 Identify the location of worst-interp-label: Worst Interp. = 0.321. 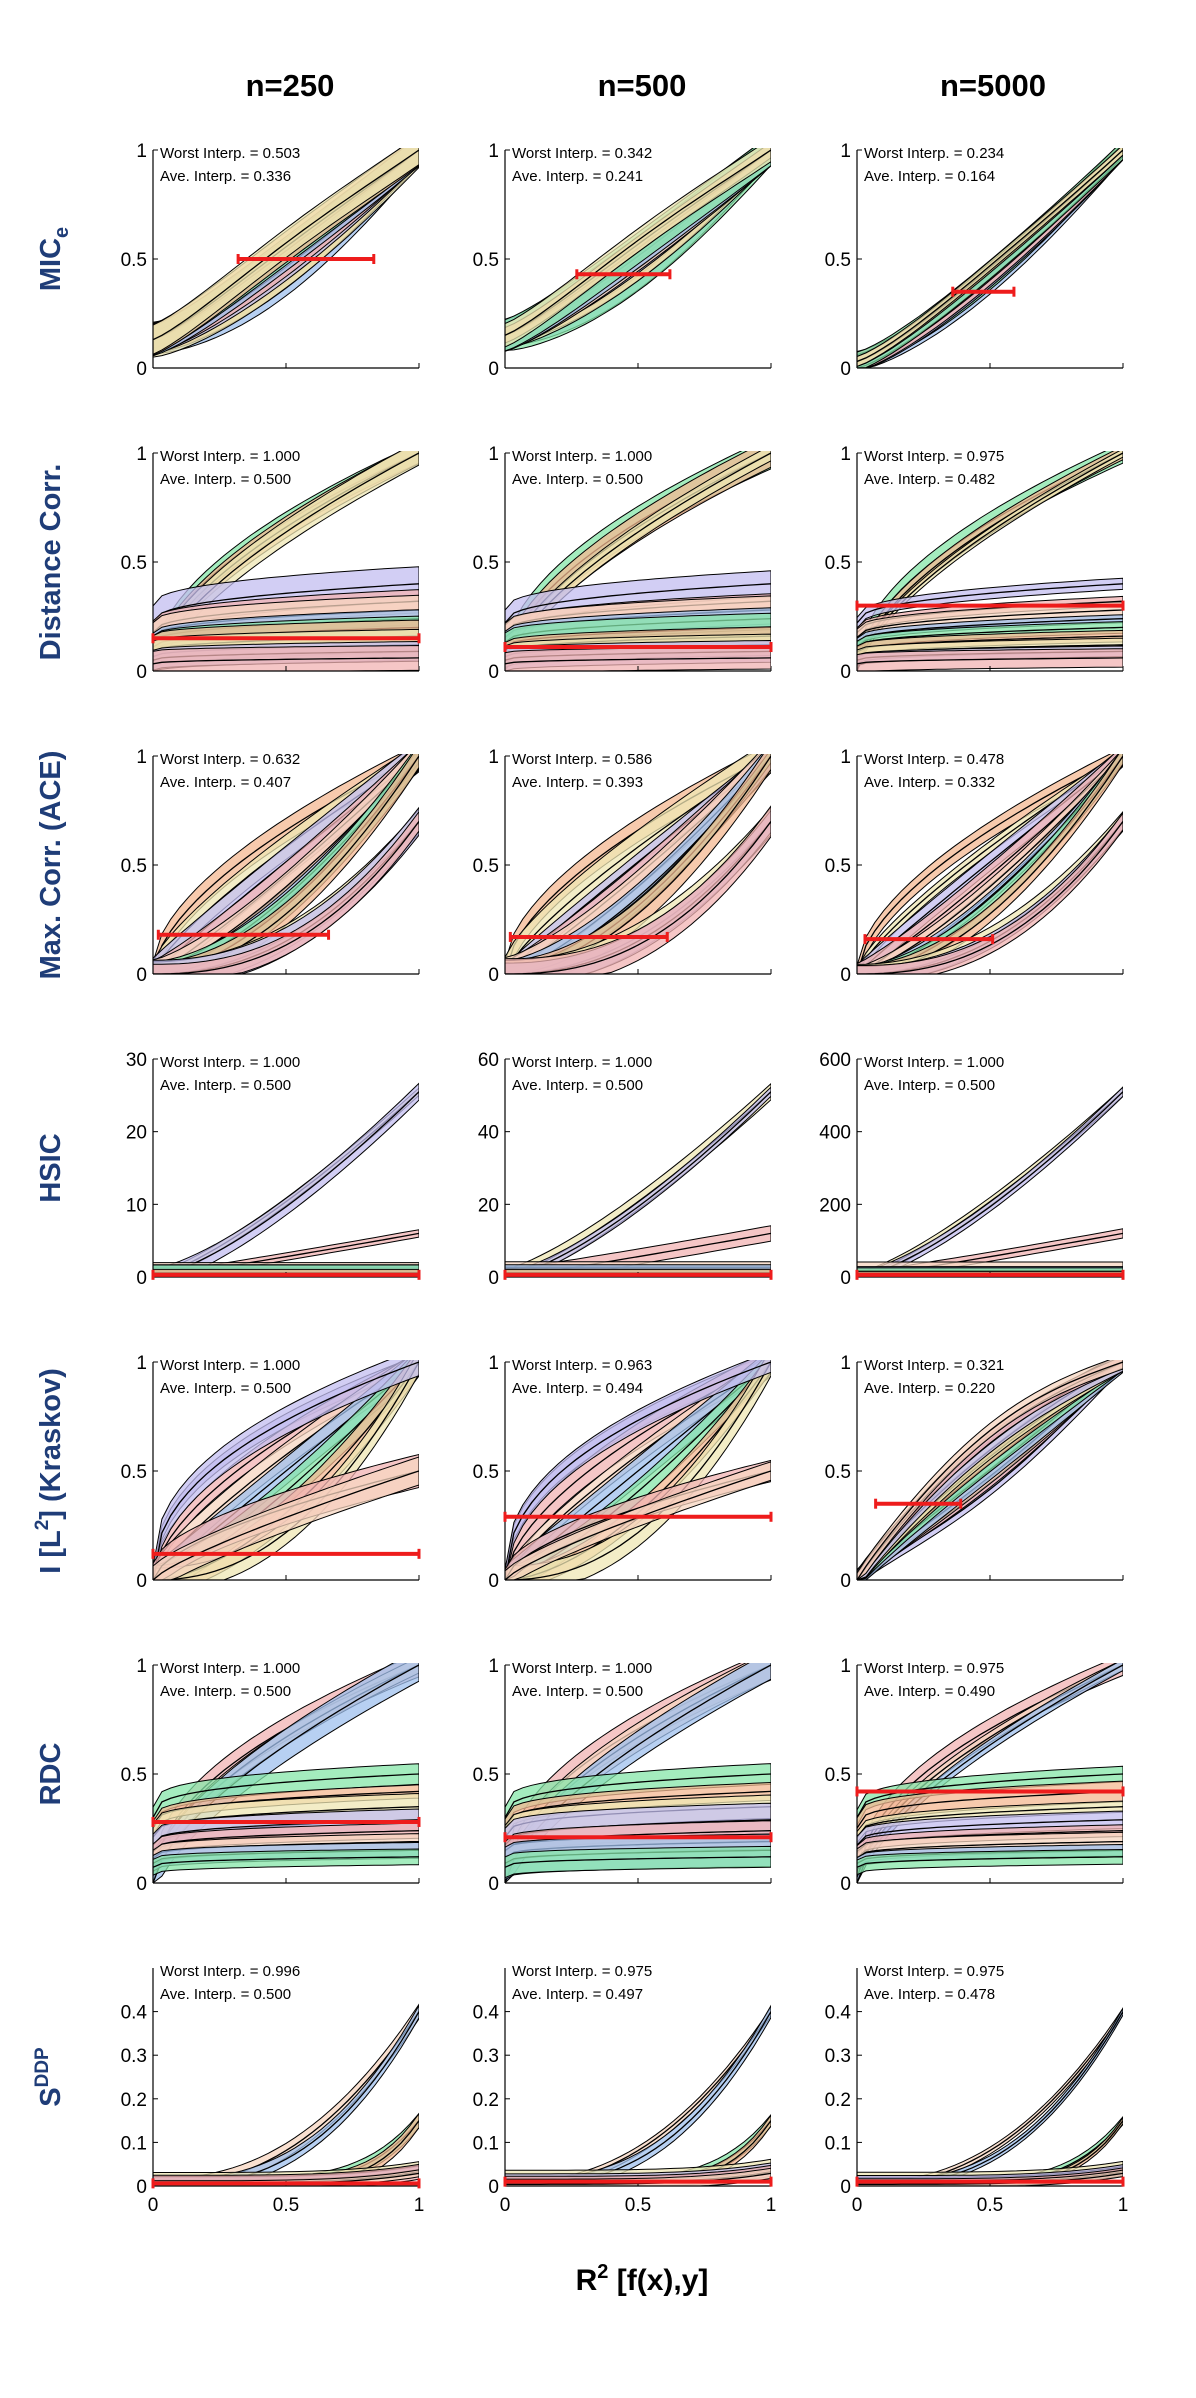
(934, 1365).